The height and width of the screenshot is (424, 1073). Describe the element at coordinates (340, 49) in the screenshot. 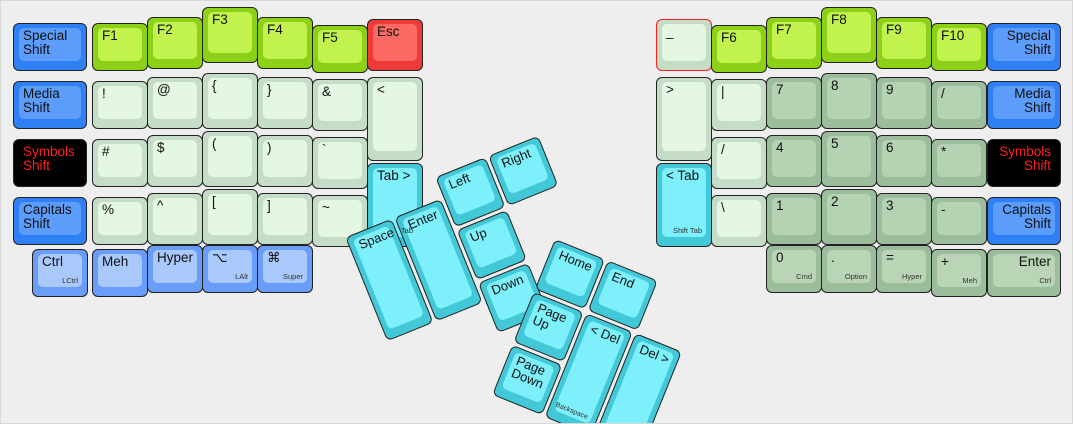

I see `key-f5: F5` at that location.